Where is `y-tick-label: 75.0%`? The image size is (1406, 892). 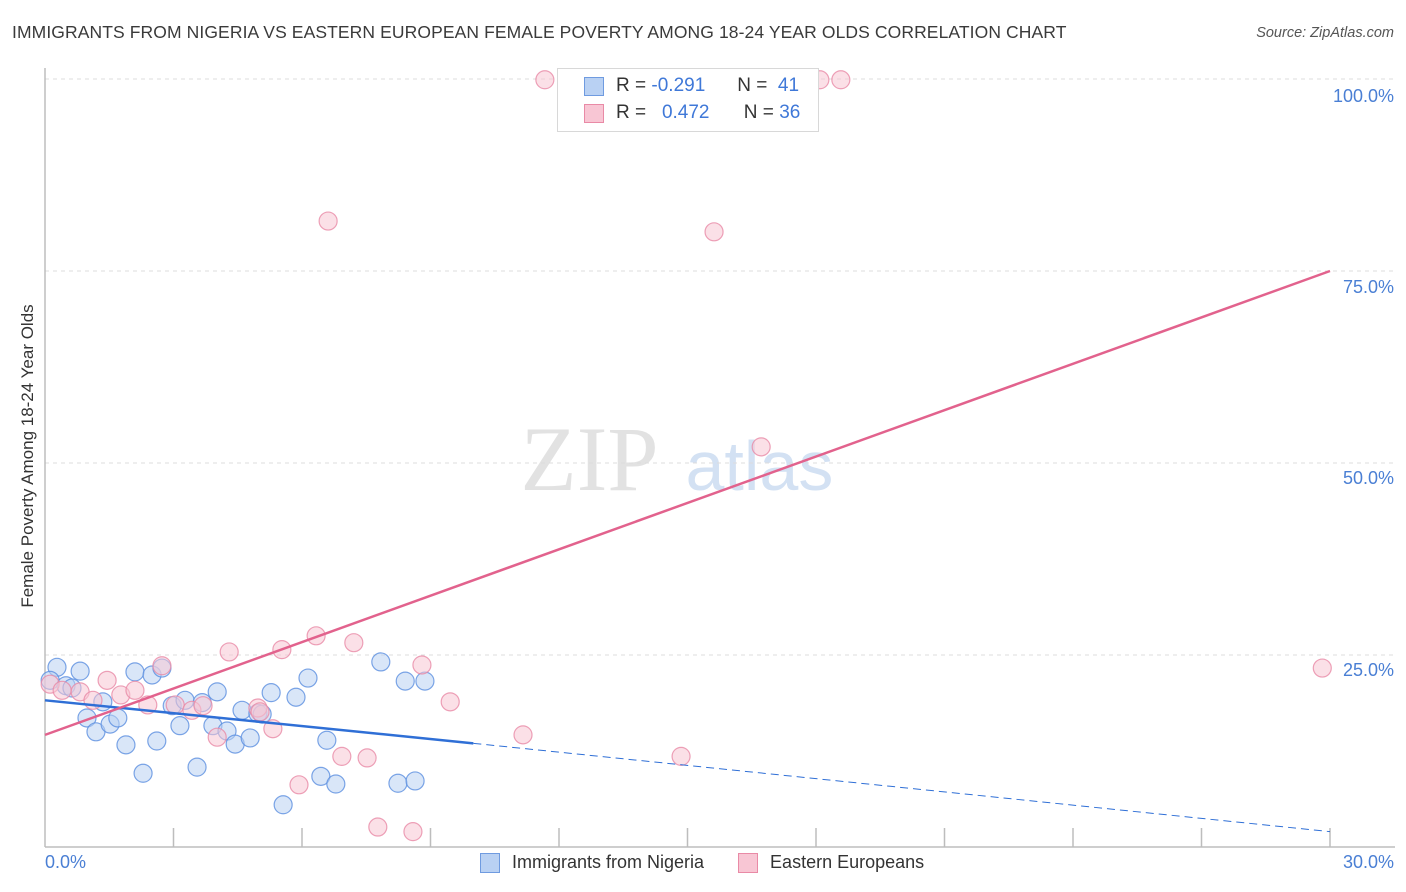
y-tick-label: 75.0% is located at coordinates (1368, 287).